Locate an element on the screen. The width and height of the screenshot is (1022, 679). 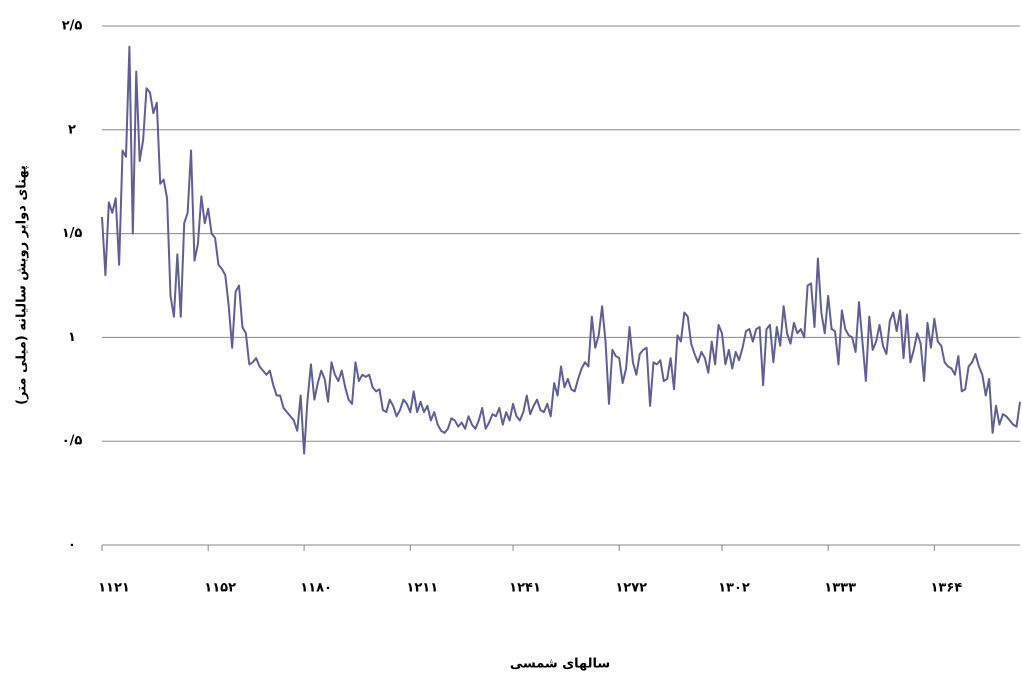
y-tick-label: ۰/۵ is located at coordinates (72, 441).